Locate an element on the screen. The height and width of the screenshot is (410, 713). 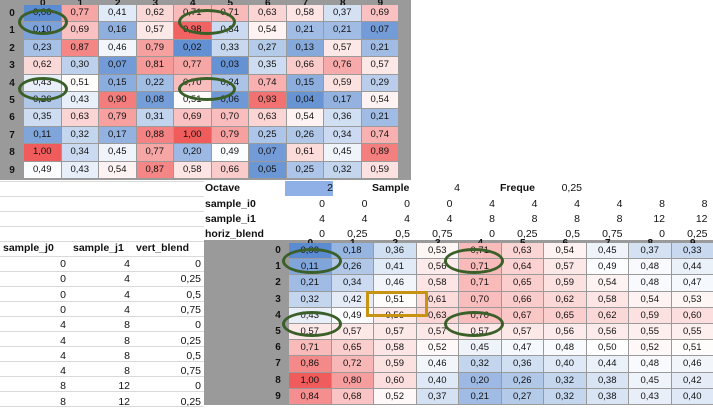
grid-cell: 0,36 is located at coordinates (523, 363).